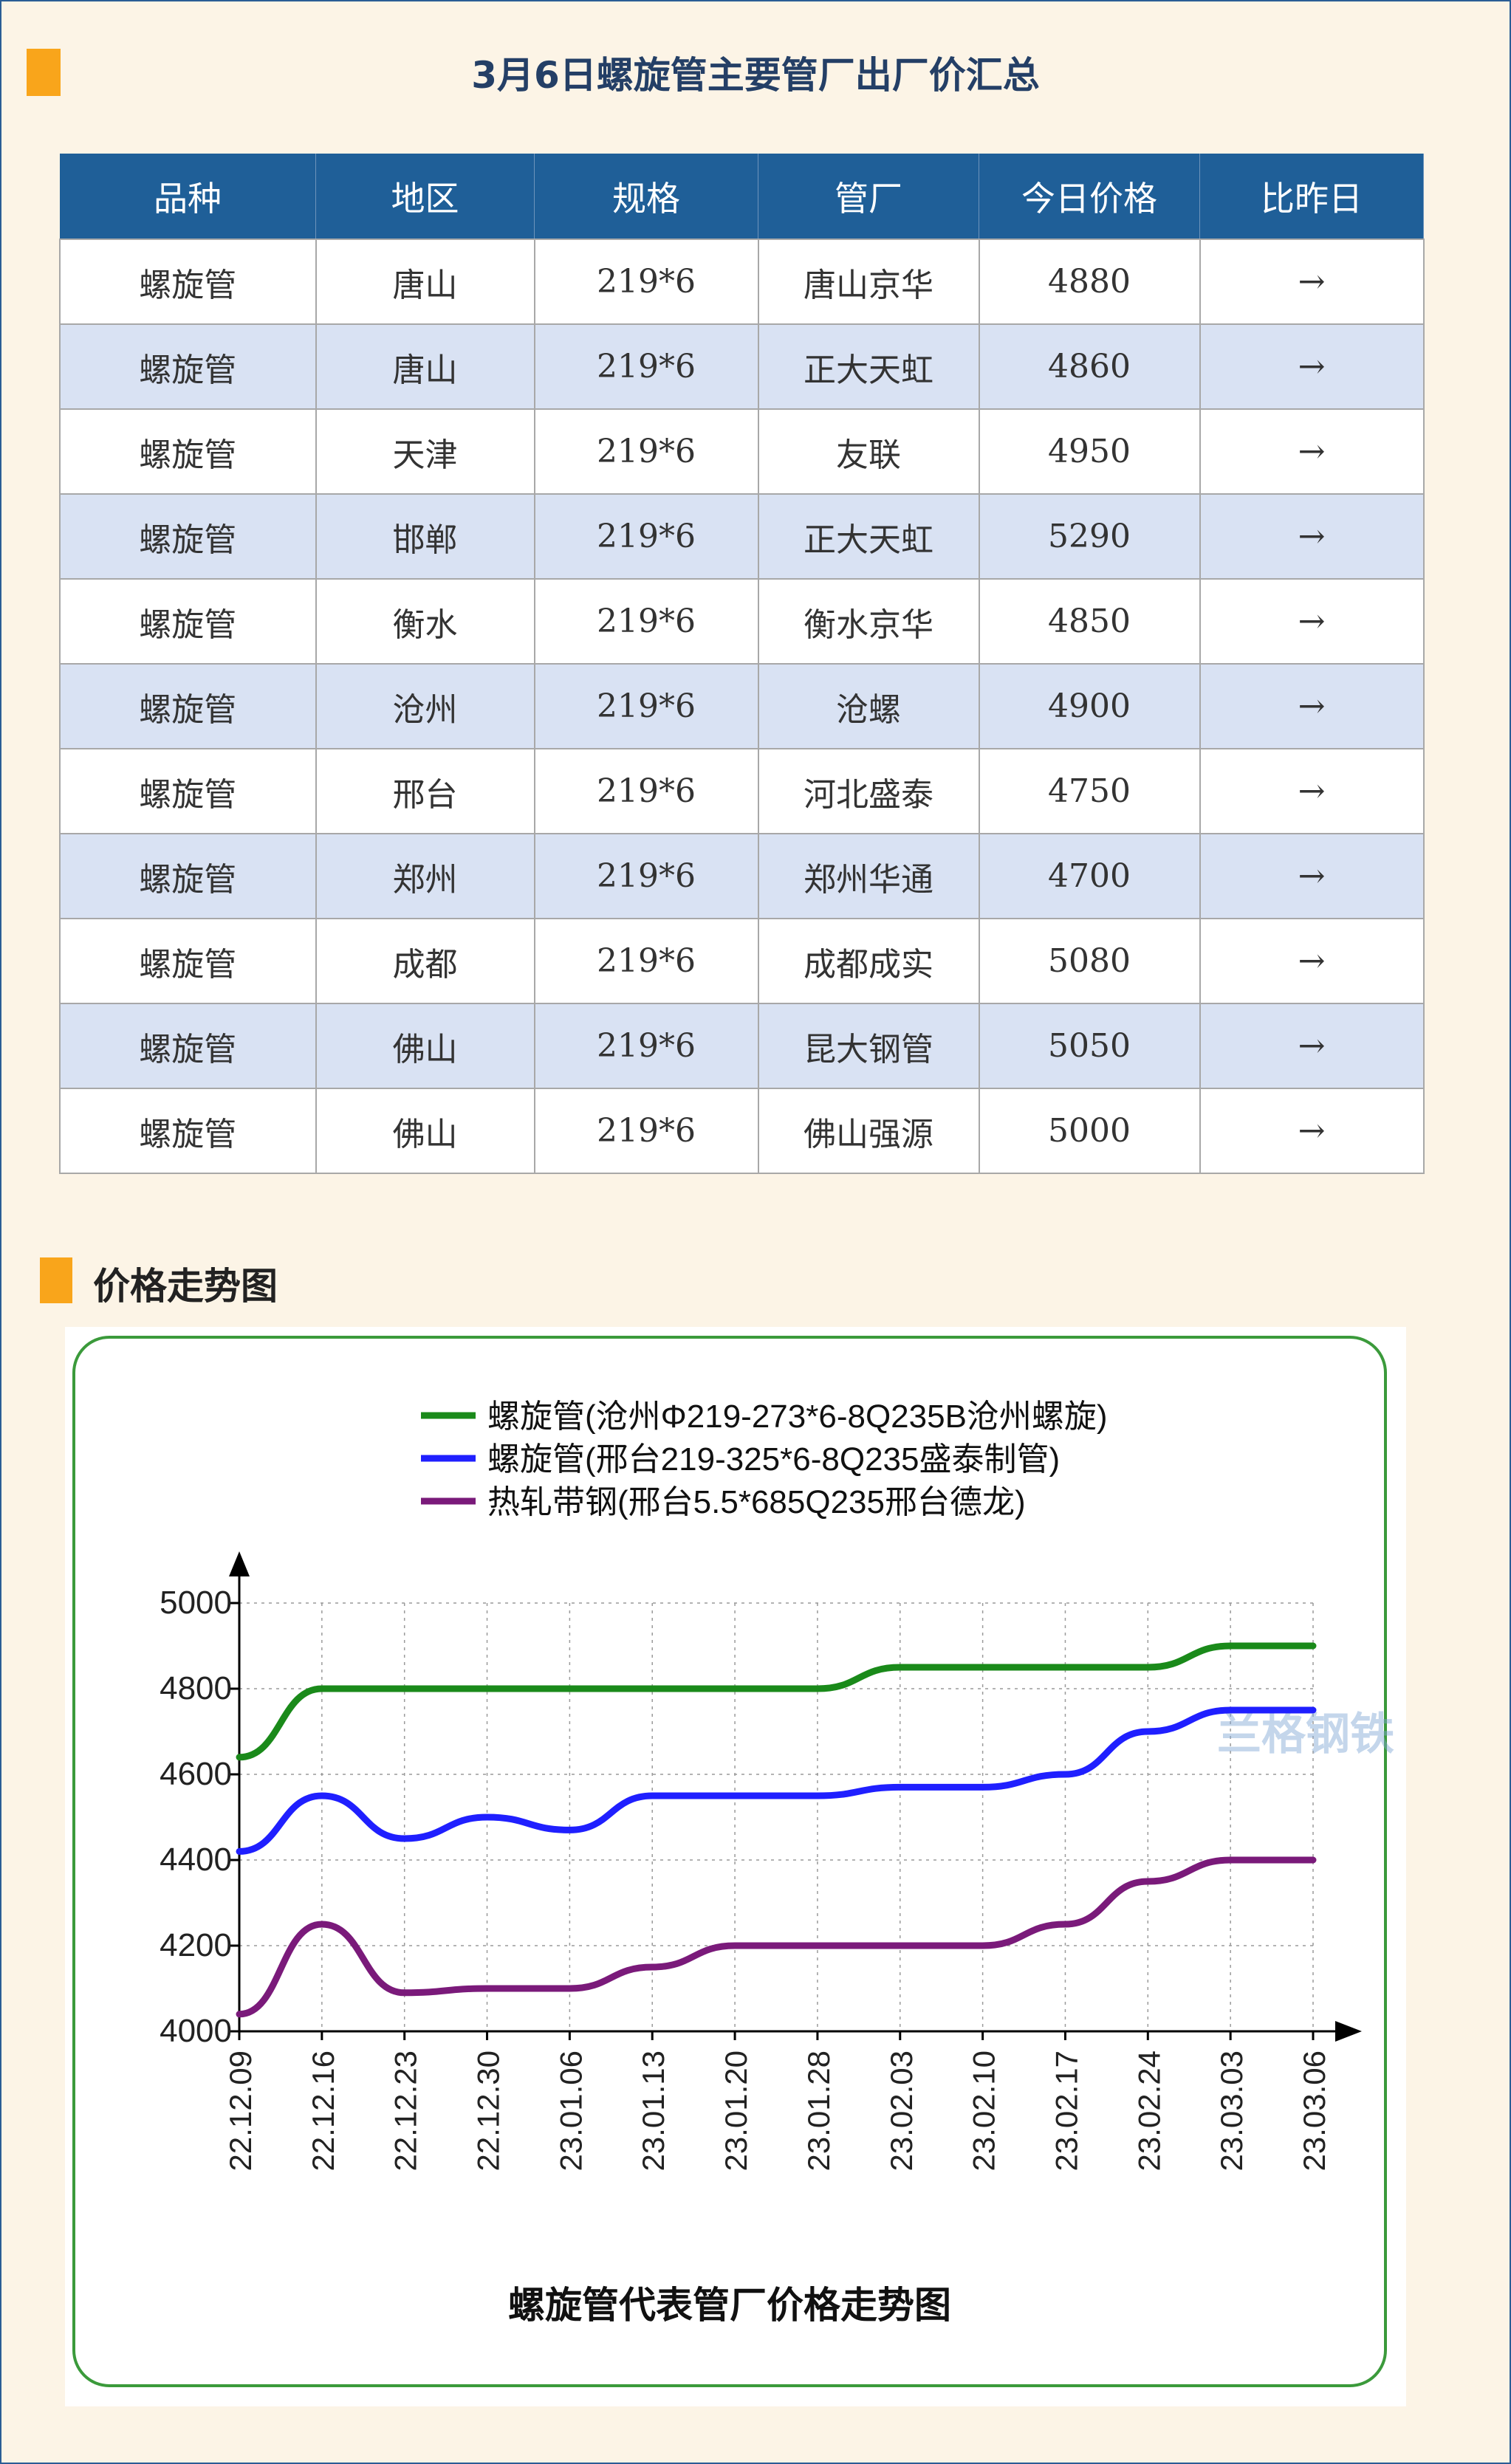 This screenshot has width=1511, height=2464. Describe the element at coordinates (1089, 621) in the screenshot. I see `cell-price: 4850` at that location.